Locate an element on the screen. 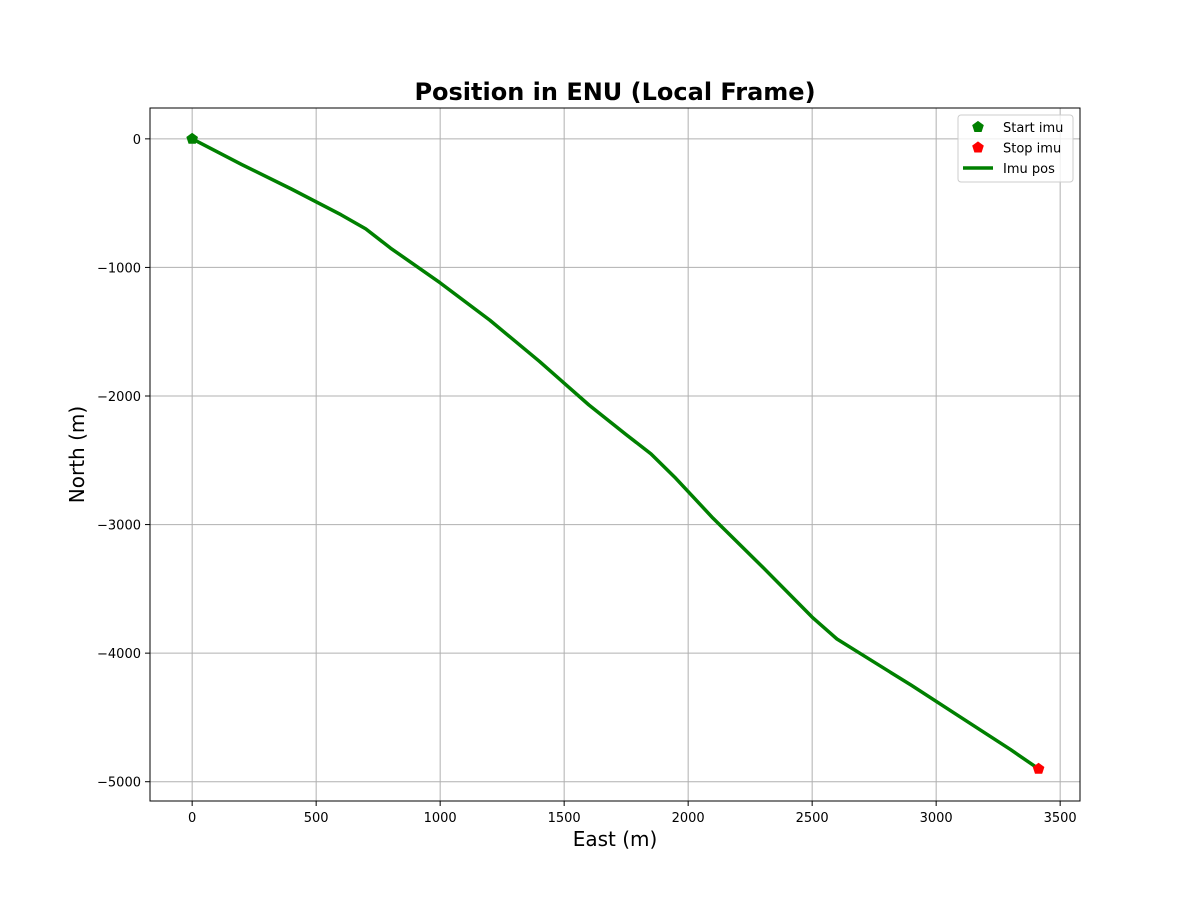 This screenshot has height=900, width=1200. legend-label: Imu pos is located at coordinates (1029, 169).